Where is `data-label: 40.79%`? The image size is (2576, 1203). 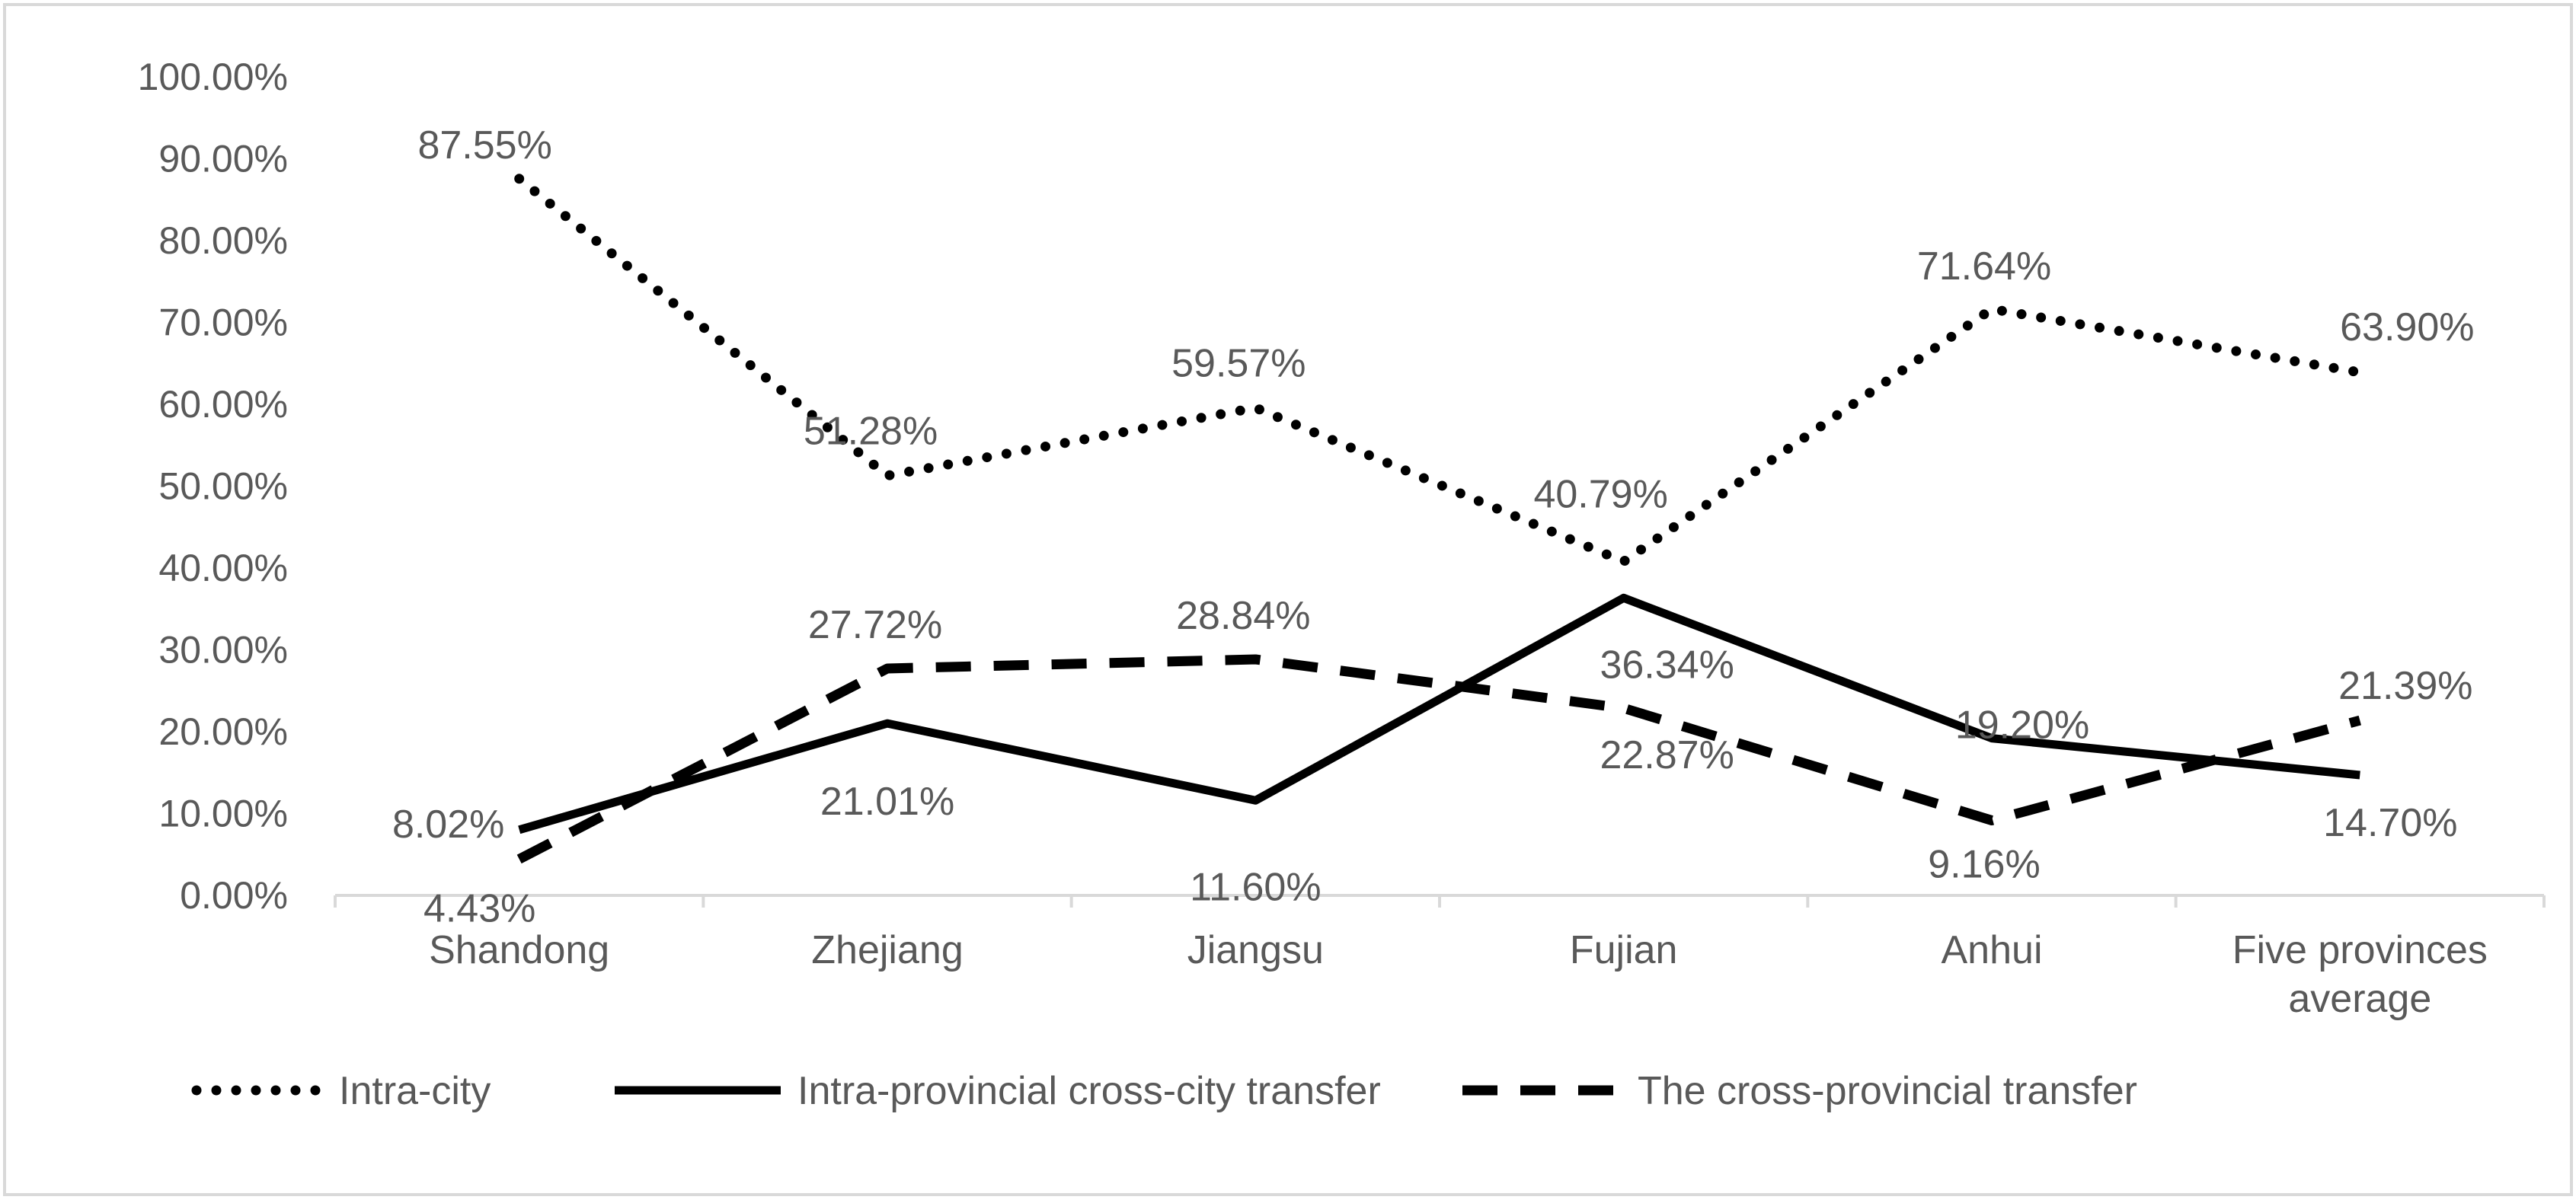
data-label: 40.79% is located at coordinates (1600, 495).